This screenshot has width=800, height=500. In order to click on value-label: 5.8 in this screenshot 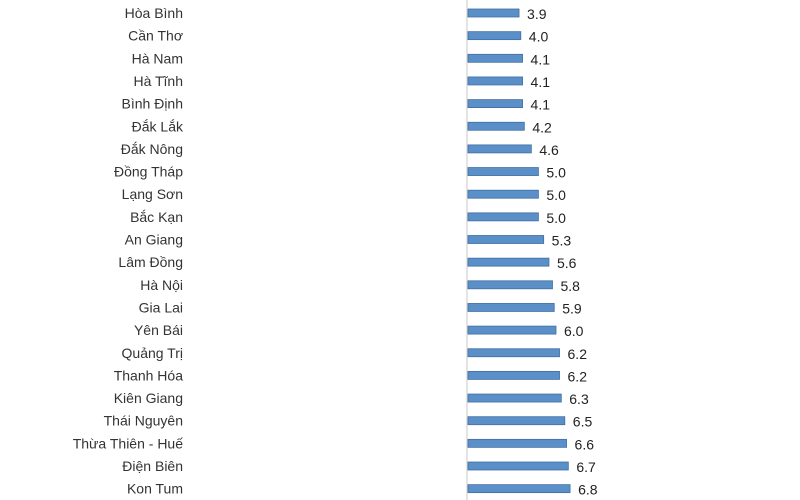, I will do `click(570, 286)`.